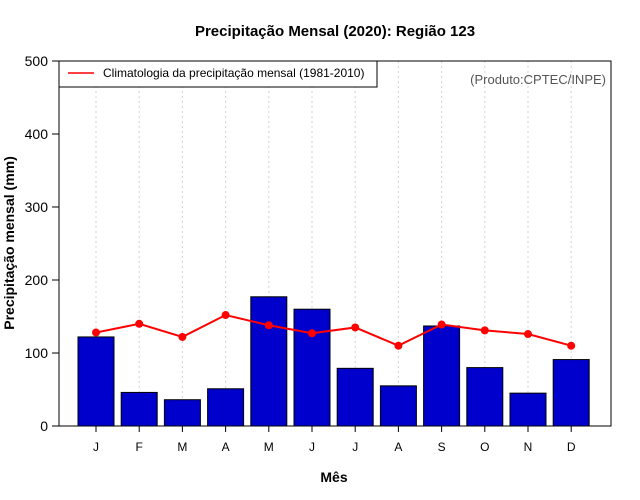  What do you see at coordinates (42, 243) in the screenshot?
I see `y-axis: 0 100 200 300 400 500` at bounding box center [42, 243].